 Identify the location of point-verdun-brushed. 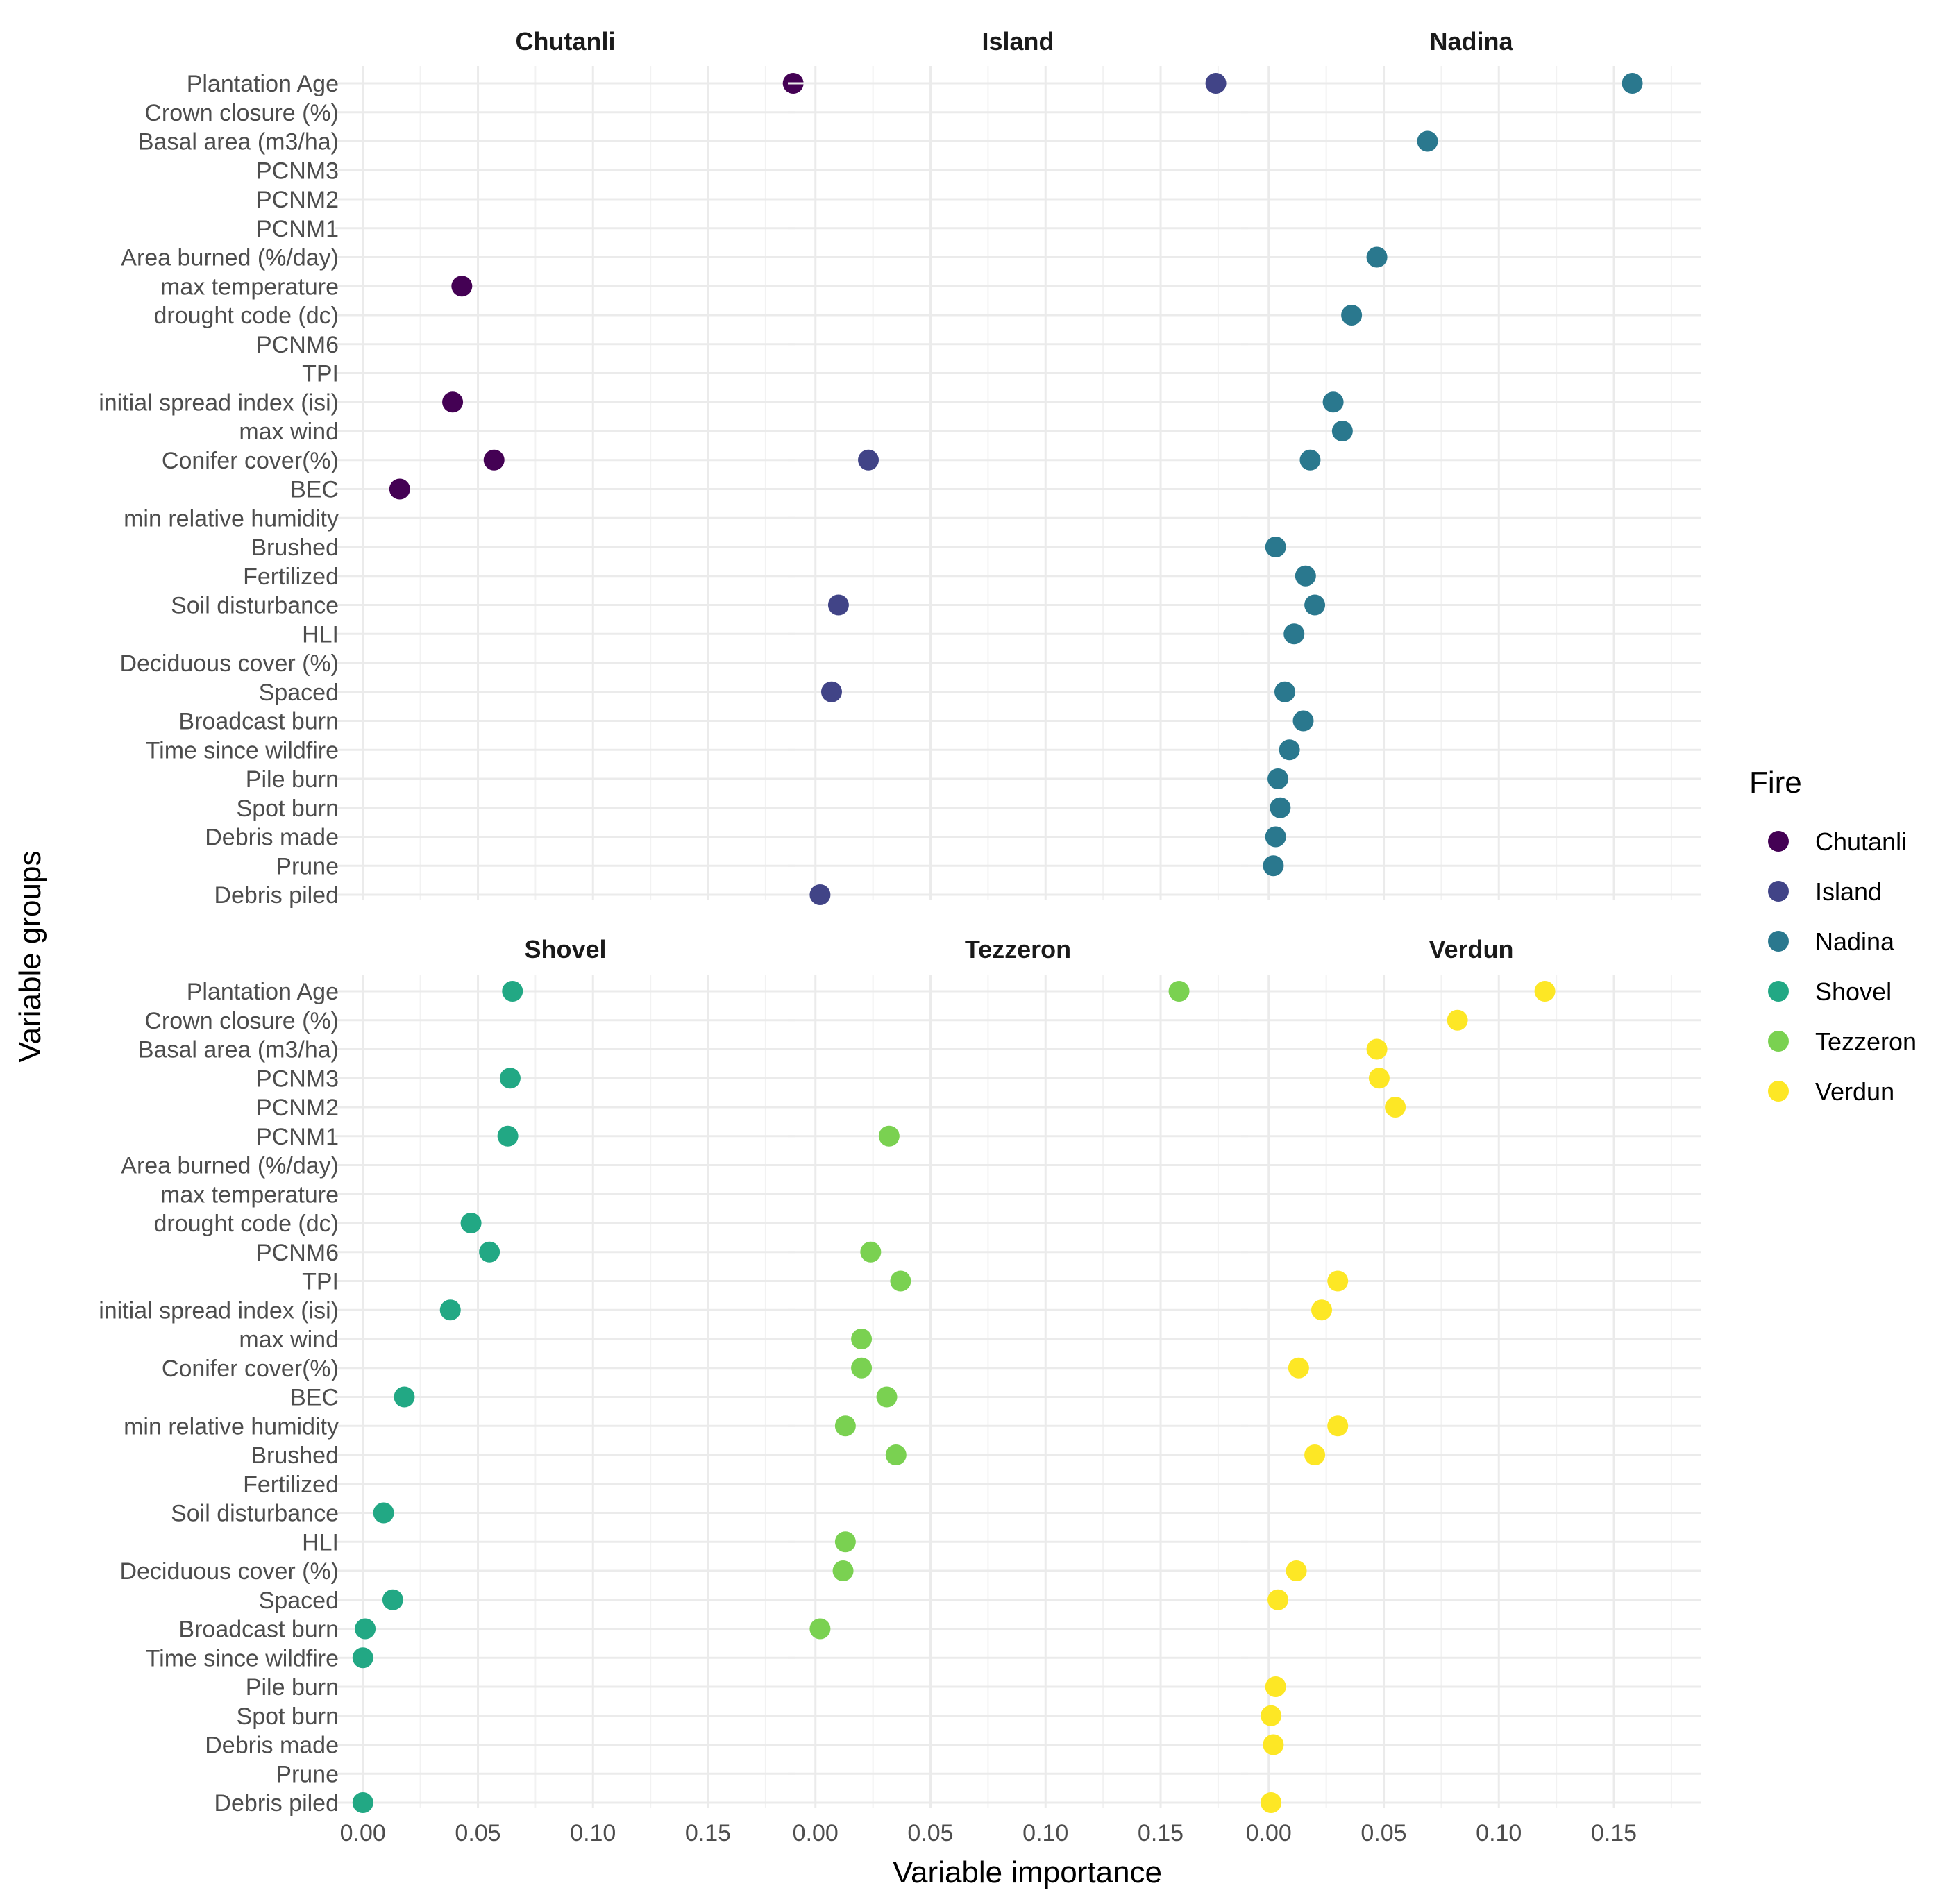
(1315, 1455).